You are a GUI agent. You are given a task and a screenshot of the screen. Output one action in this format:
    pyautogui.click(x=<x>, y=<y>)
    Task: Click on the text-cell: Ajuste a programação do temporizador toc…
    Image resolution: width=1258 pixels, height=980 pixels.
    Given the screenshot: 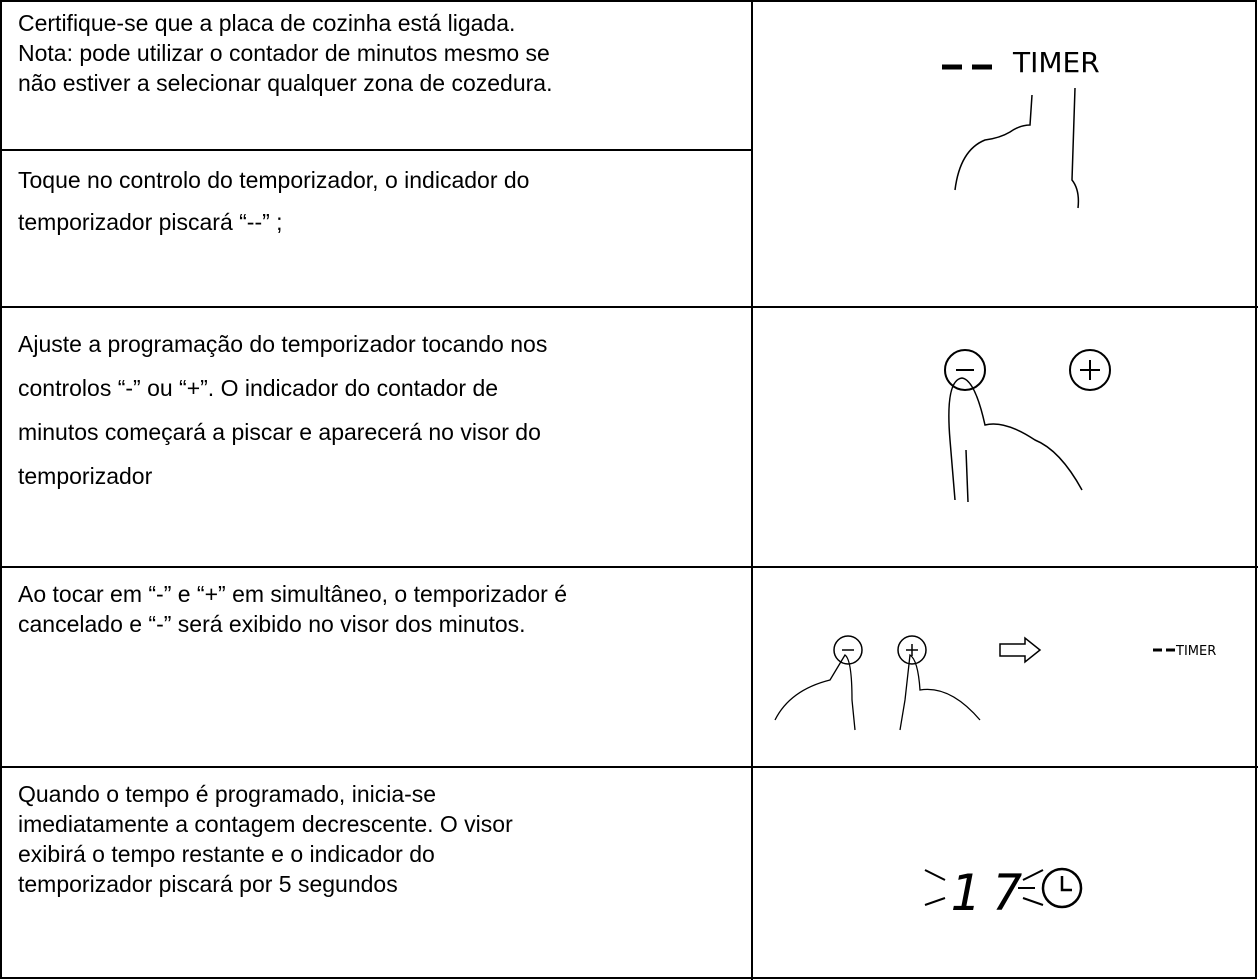 What is the action you would take?
    pyautogui.click(x=282, y=410)
    